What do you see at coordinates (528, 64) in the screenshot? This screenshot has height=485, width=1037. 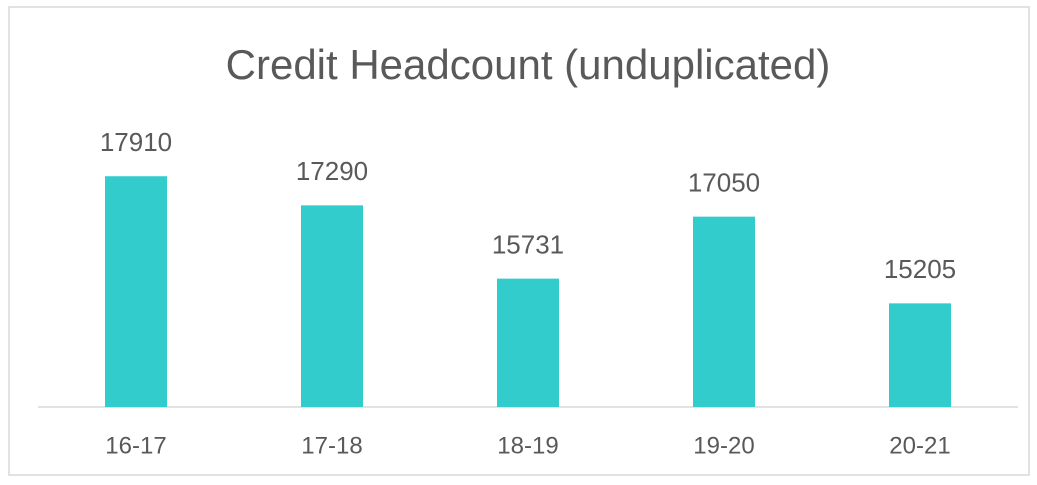 I see `chart-title: Credit Headcount (unduplicated)` at bounding box center [528, 64].